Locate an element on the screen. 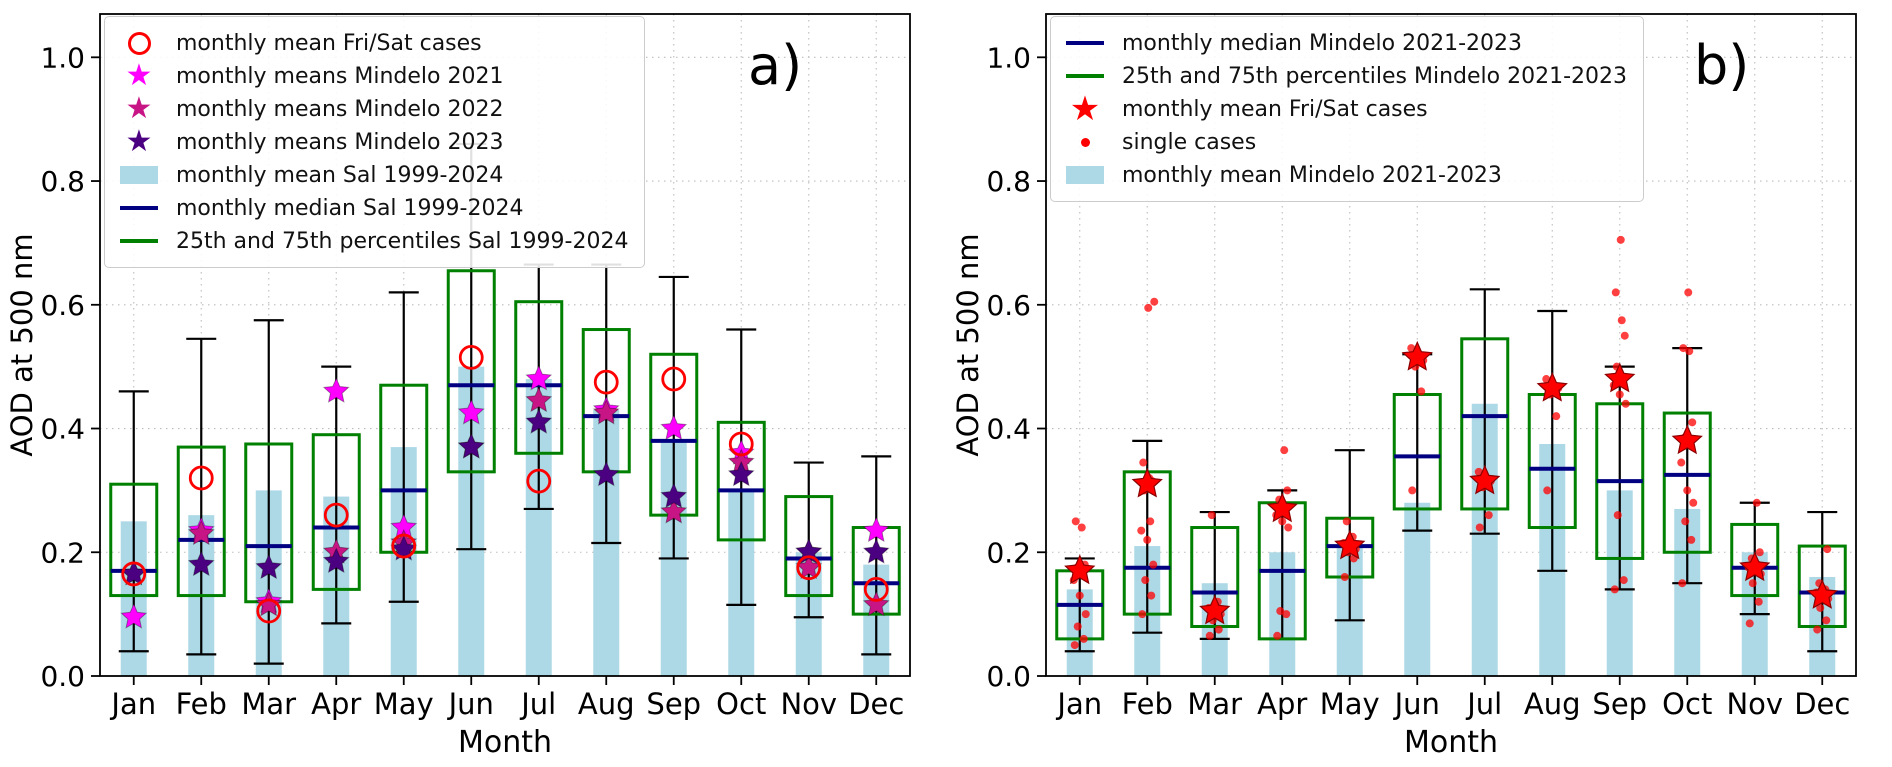 Image resolution: width=1892 pixels, height=767 pixels. legend-label: monthly mean Sal 1999-2024 is located at coordinates (340, 175).